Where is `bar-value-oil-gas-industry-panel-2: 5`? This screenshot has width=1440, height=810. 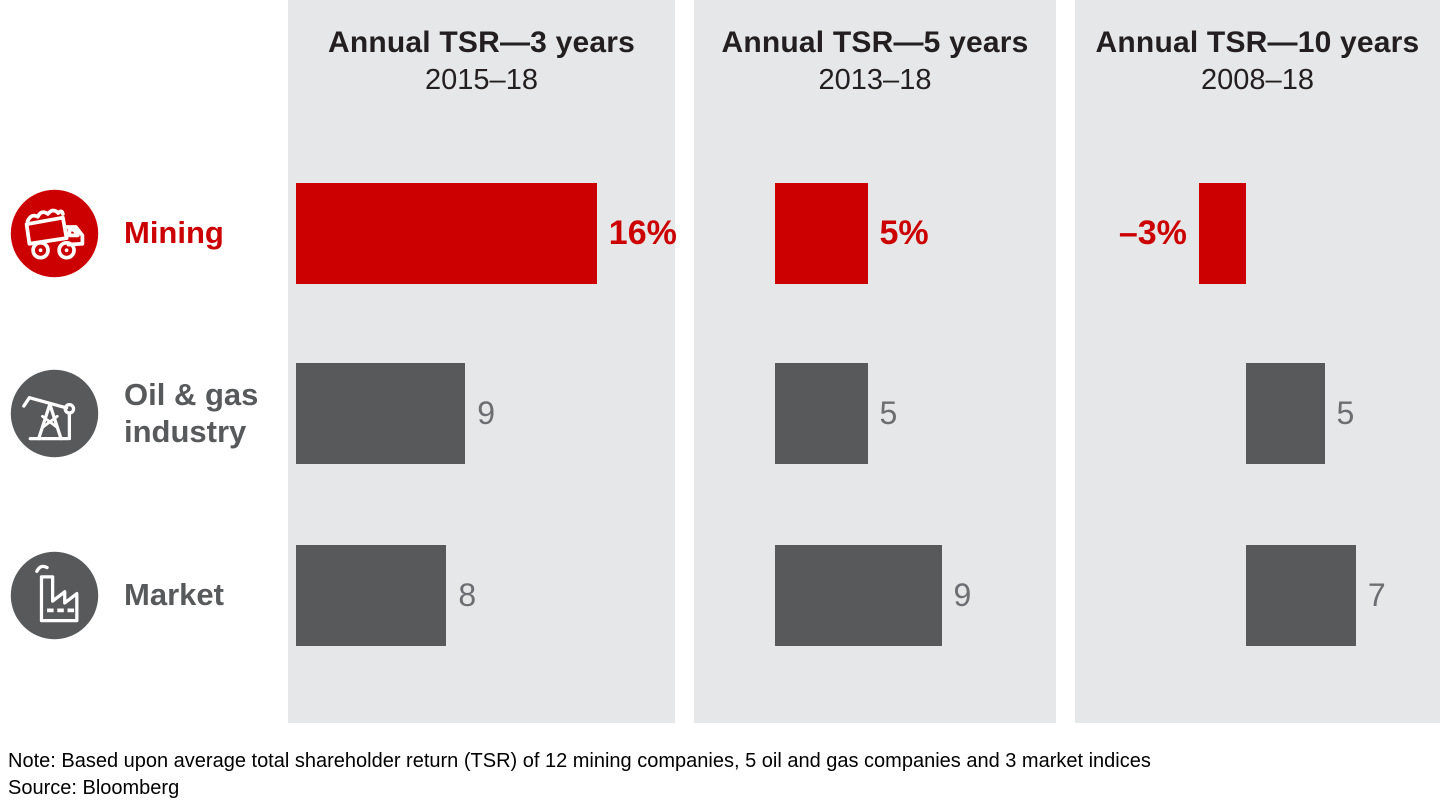
bar-value-oil-gas-industry-panel-2: 5 is located at coordinates (1345, 413).